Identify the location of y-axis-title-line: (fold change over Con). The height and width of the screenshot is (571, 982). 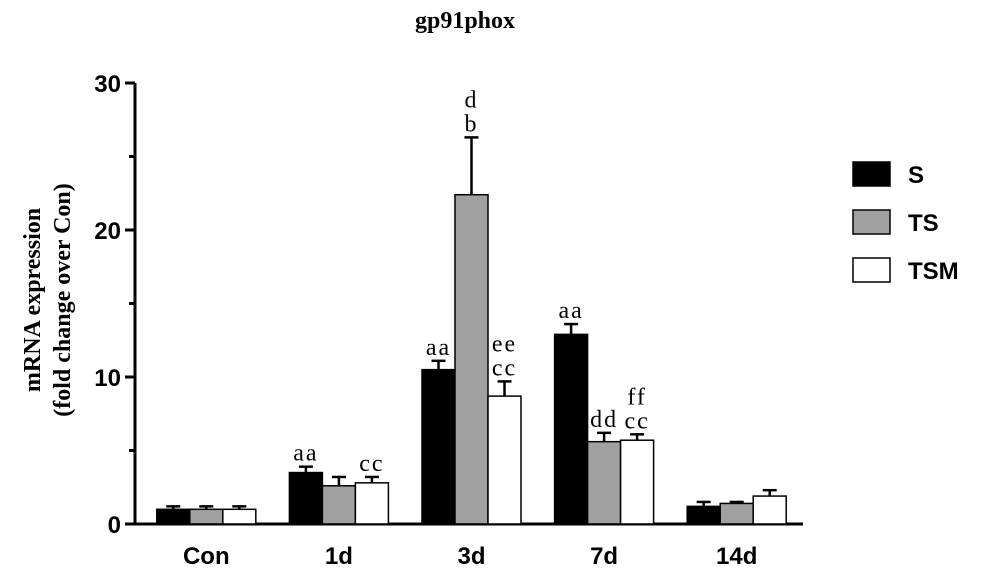
(63, 300).